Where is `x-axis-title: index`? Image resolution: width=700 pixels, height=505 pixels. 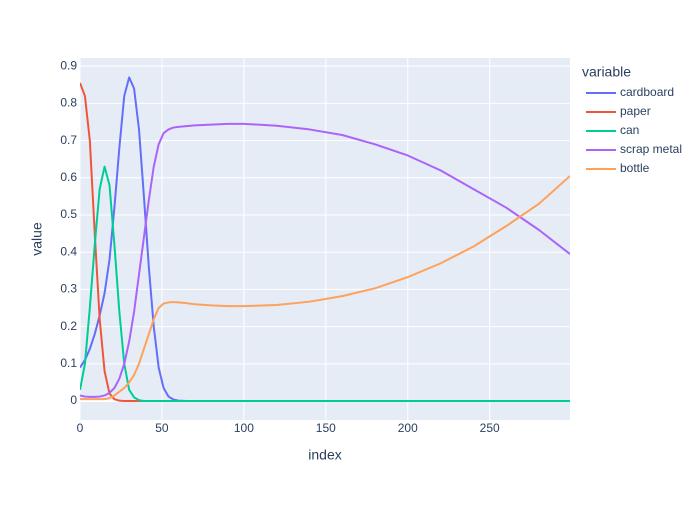
x-axis-title: index is located at coordinates (324, 455).